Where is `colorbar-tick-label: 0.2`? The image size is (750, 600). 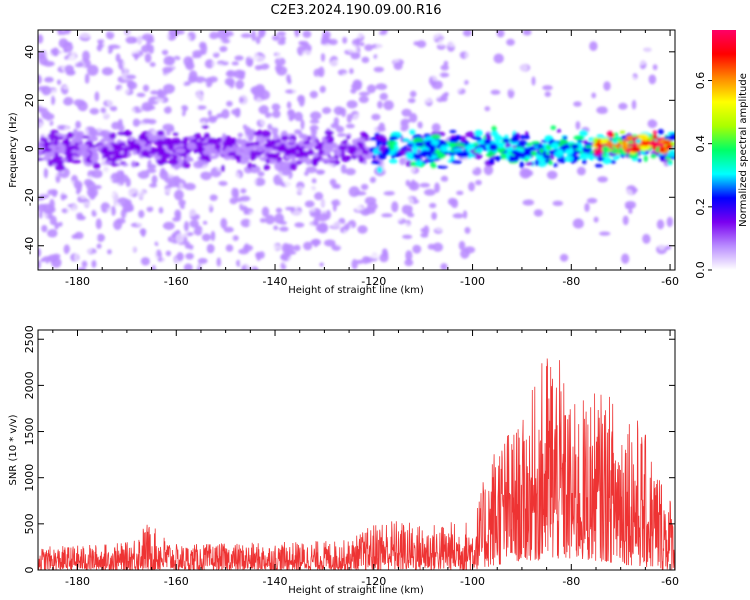 colorbar-tick-label: 0.2 is located at coordinates (700, 207).